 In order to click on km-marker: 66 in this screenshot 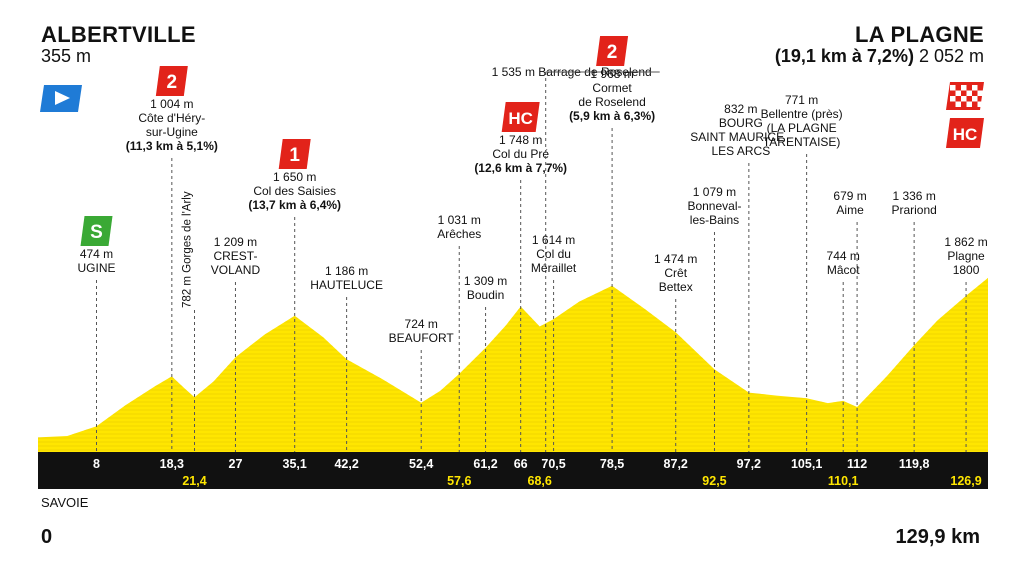, I will do `click(521, 464)`.